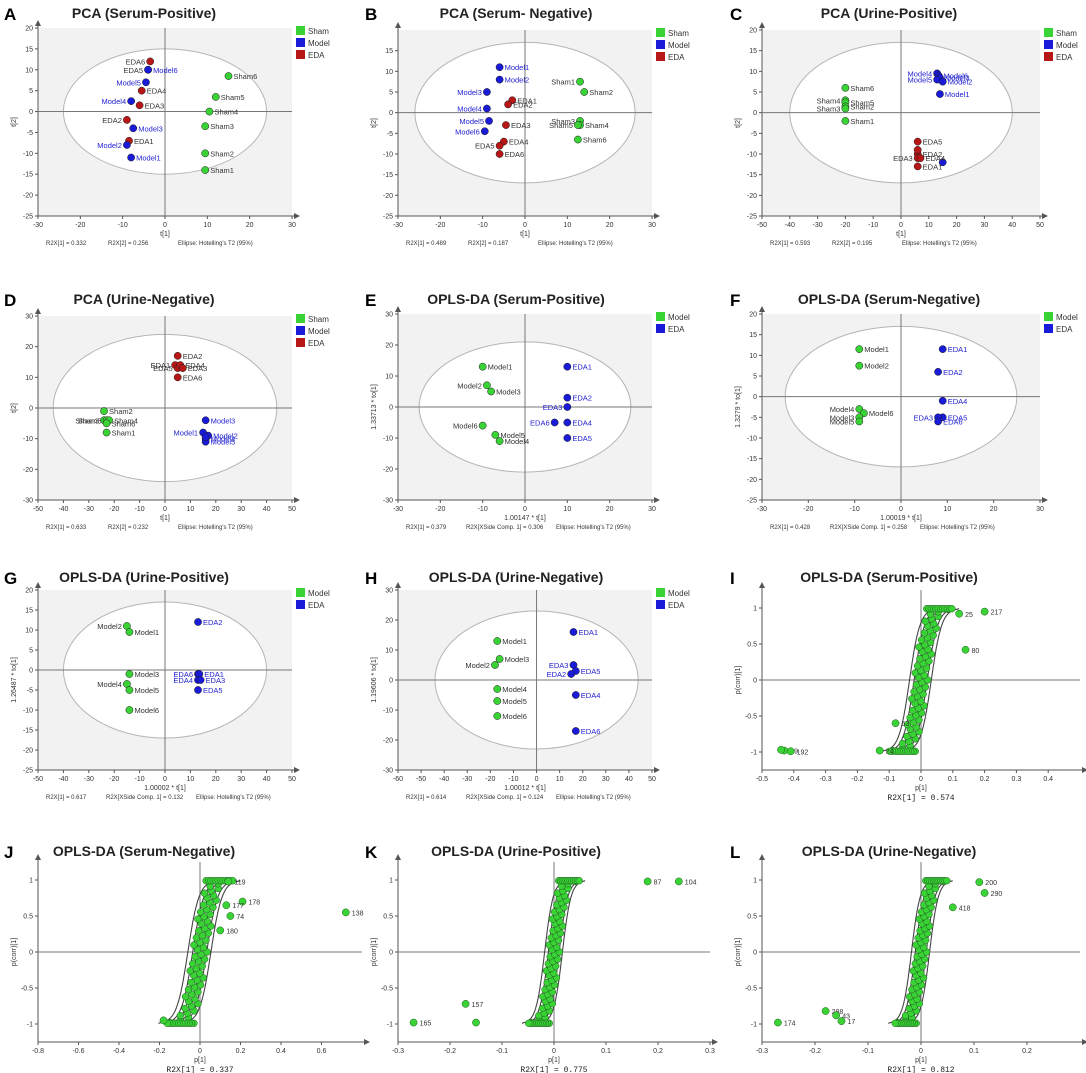  Describe the element at coordinates (119, 1051) in the screenshot. I see `x-tick-label: -0.4` at that location.